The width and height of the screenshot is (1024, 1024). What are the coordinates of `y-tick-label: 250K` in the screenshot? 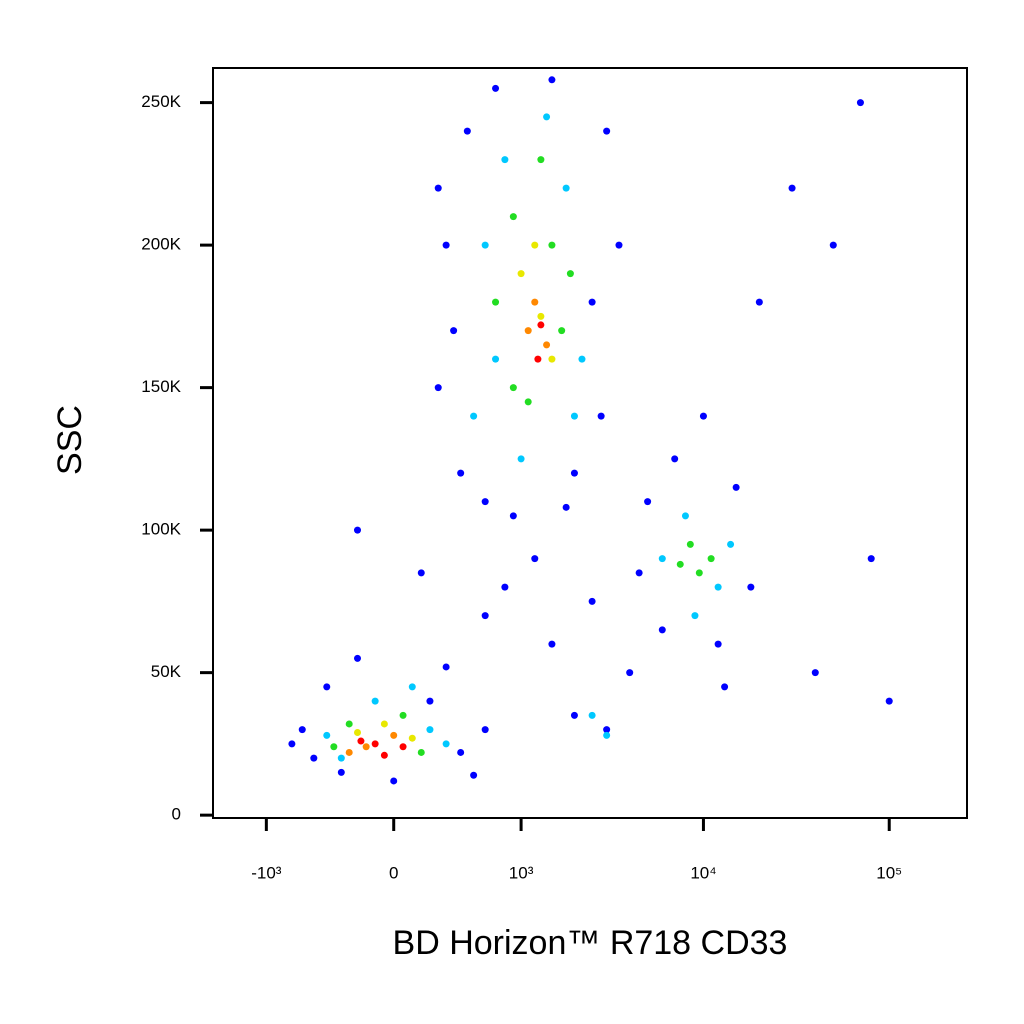 It's located at (161, 101).